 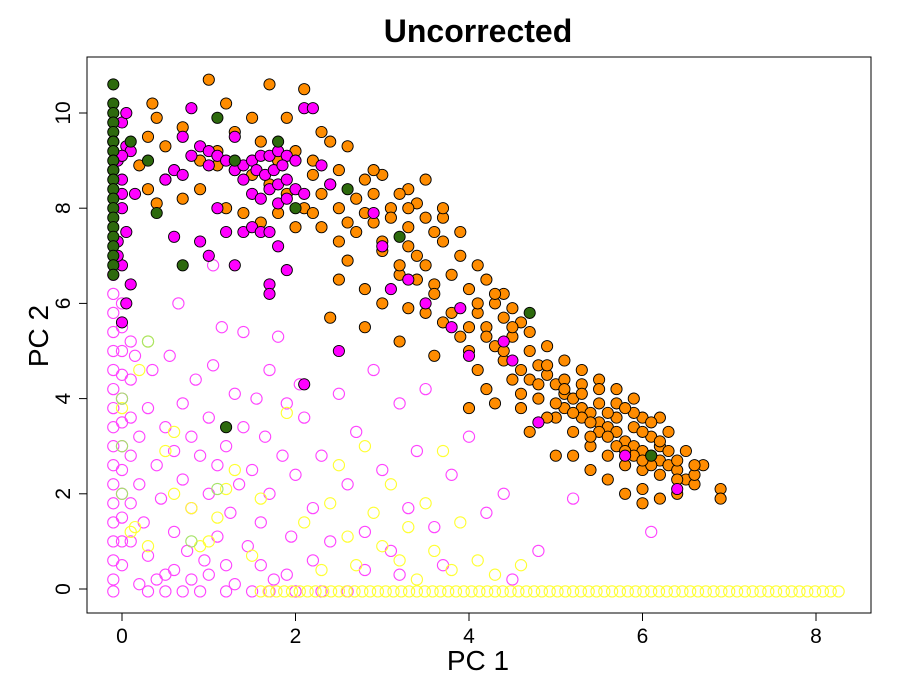 I want to click on chart-title: Uncorrected, so click(x=478, y=31).